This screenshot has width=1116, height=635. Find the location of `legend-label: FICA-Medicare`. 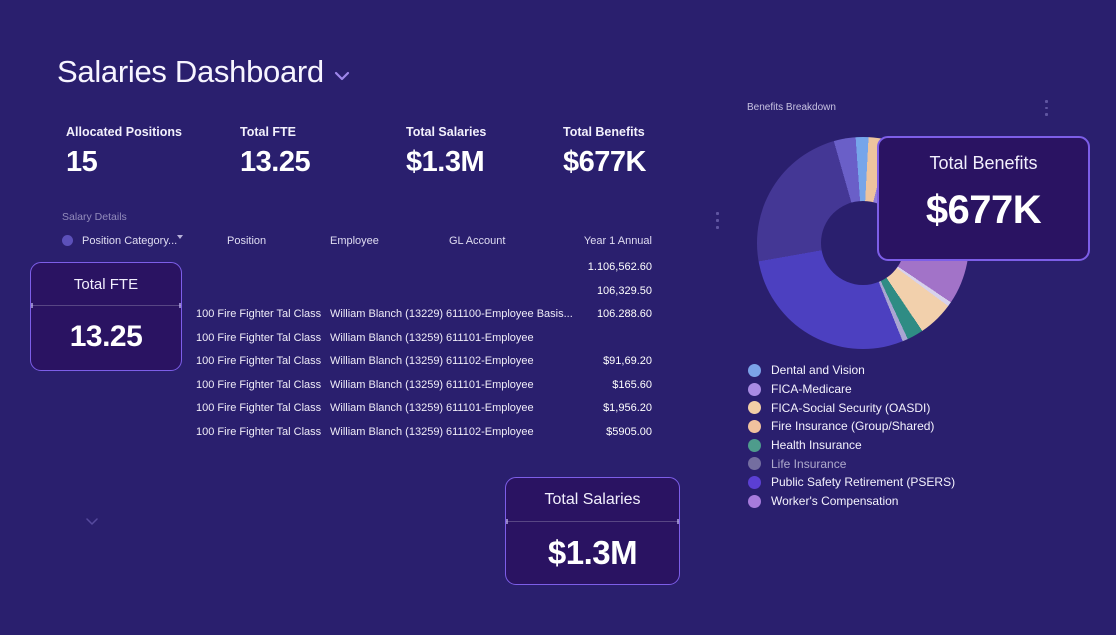

legend-label: FICA-Medicare is located at coordinates (811, 389).